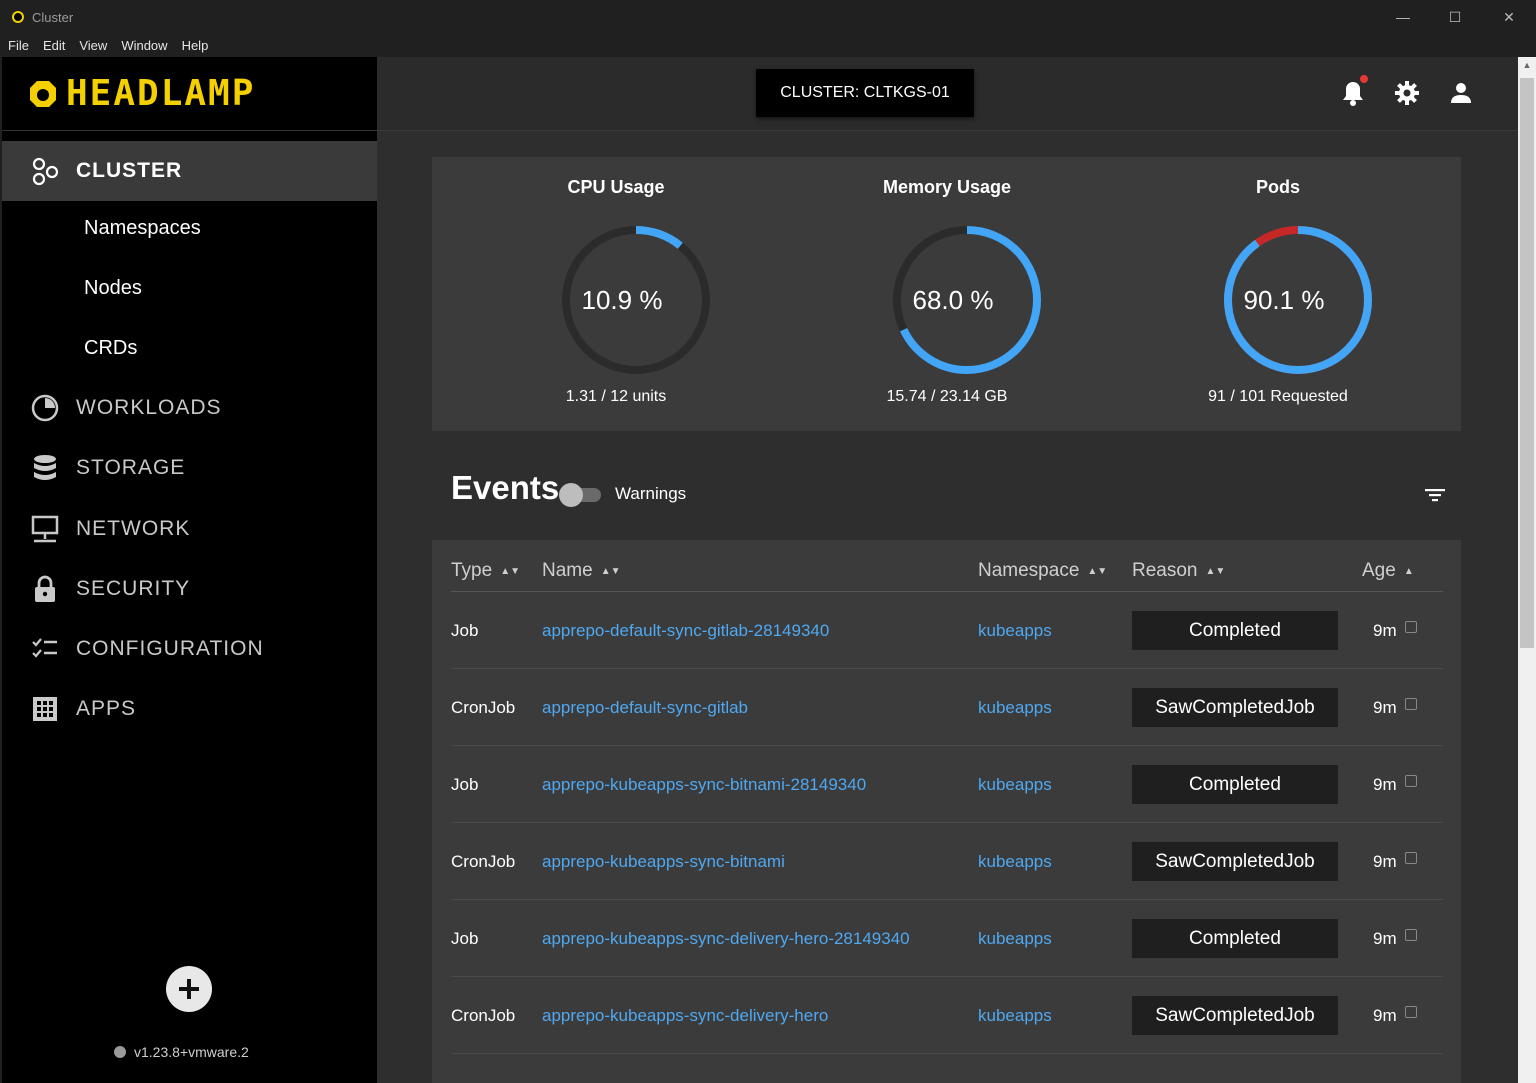 The width and height of the screenshot is (1536, 1083). What do you see at coordinates (622, 300) in the screenshot?
I see `gauge-value: 10.9 %` at bounding box center [622, 300].